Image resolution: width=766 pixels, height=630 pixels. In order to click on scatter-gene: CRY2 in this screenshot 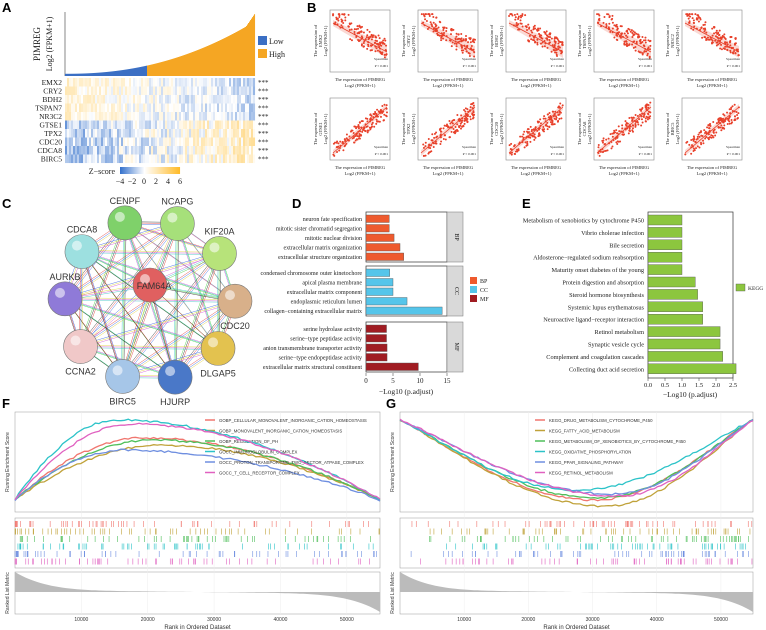, I will do `click(408, 40)`.